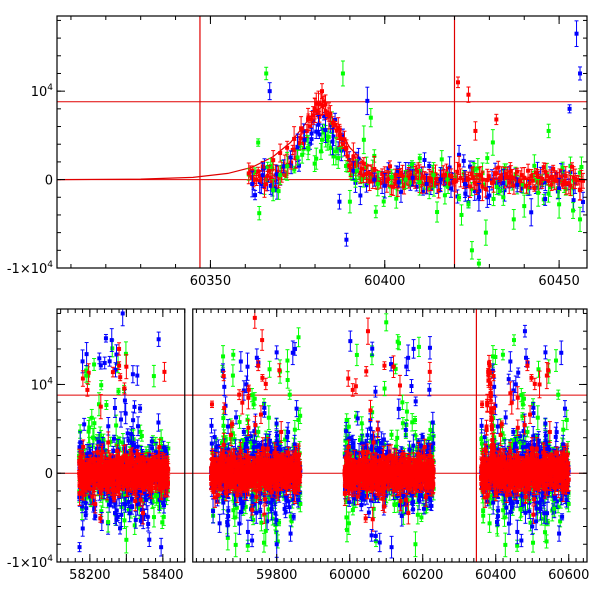  What do you see at coordinates (489, 523) in the screenshot?
I see `data-point-b3#00ff00-246` at bounding box center [489, 523].